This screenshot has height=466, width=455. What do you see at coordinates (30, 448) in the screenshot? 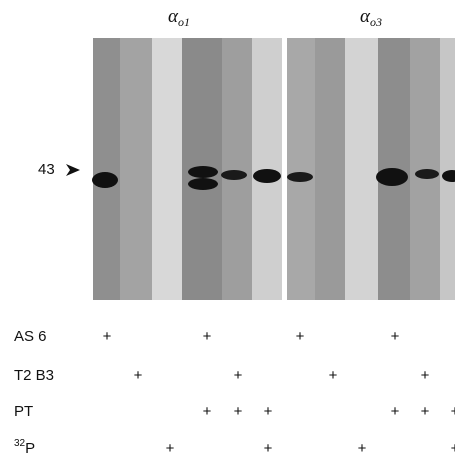
I see `label-text: P` at bounding box center [30, 448].